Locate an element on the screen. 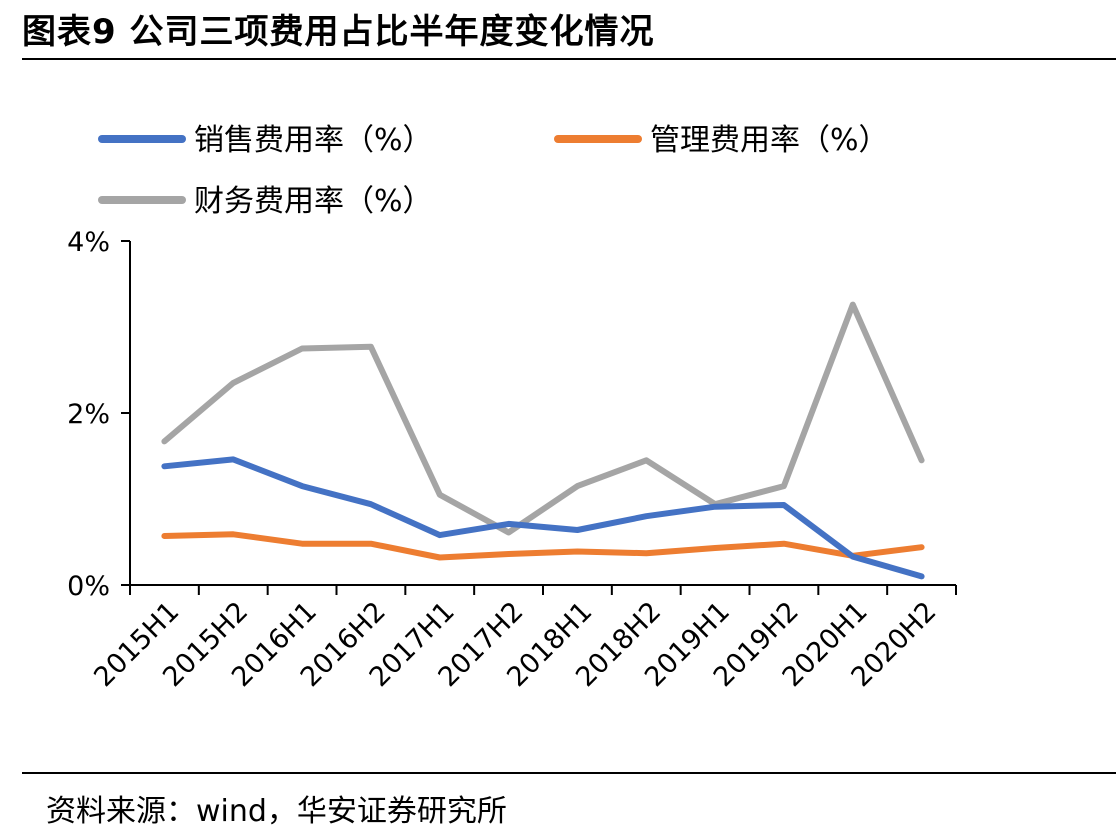 This screenshot has width=1116, height=840. legend-label: 管理费用率（%） is located at coordinates (769, 140).